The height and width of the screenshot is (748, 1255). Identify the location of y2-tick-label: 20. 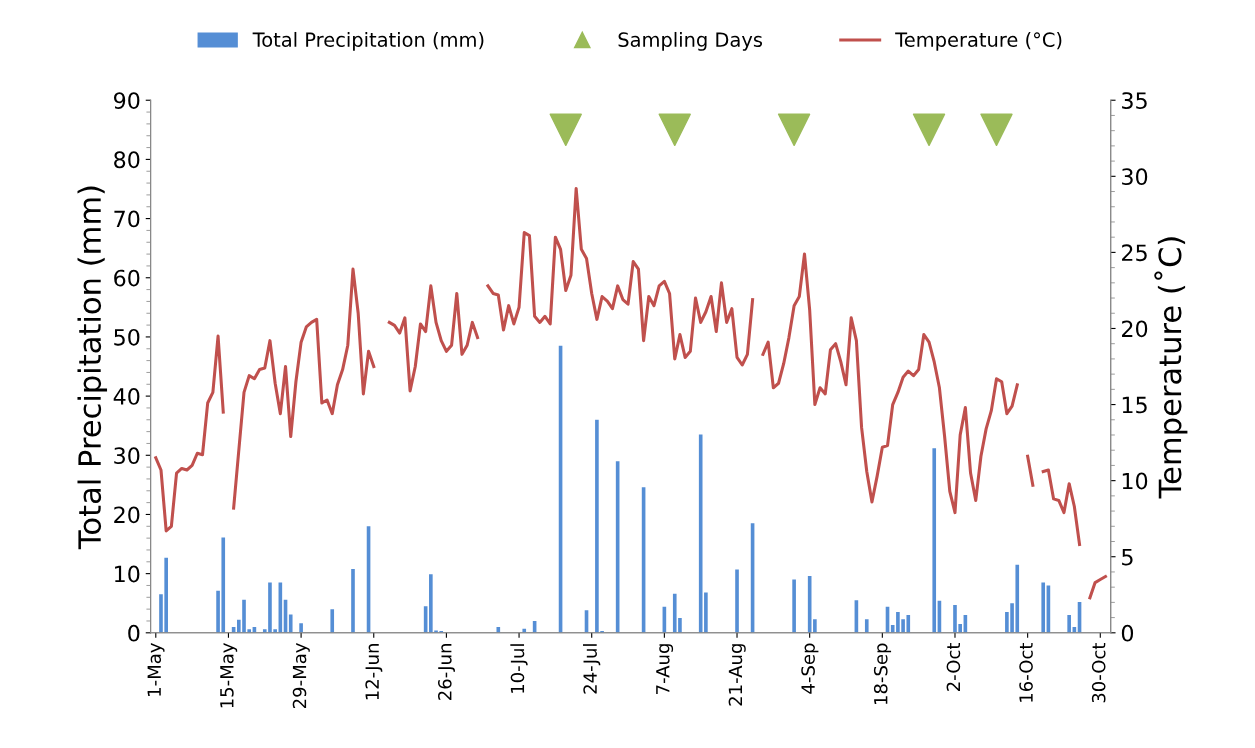
(1135, 329).